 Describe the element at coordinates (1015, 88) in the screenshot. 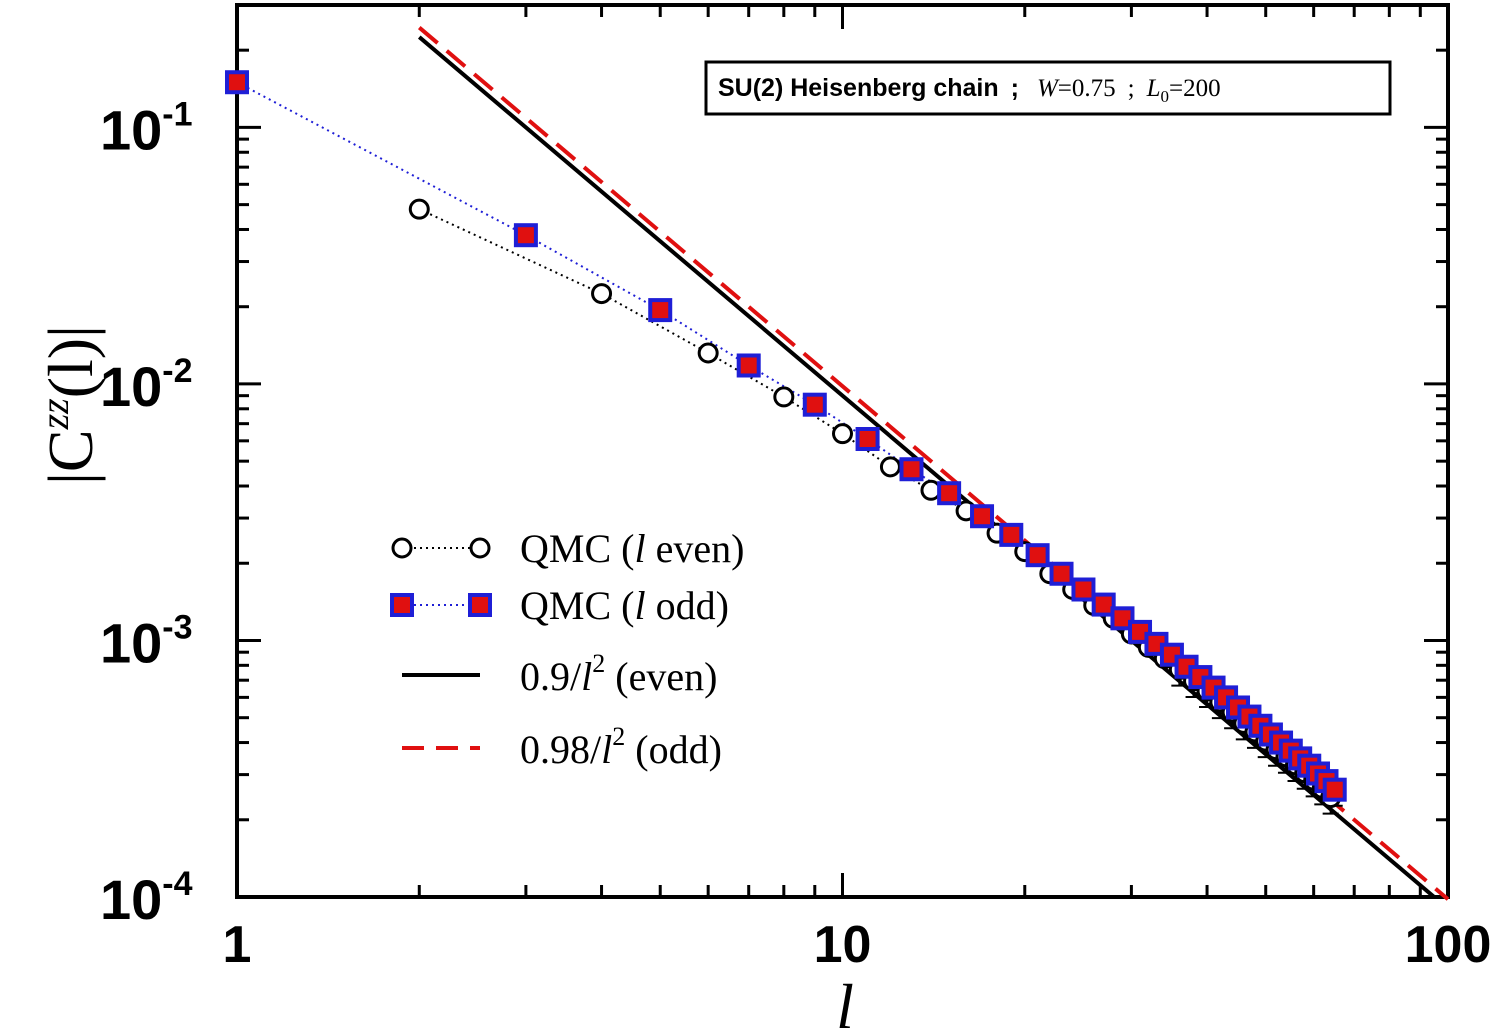

I see `annotation-sep-1: ;` at that location.